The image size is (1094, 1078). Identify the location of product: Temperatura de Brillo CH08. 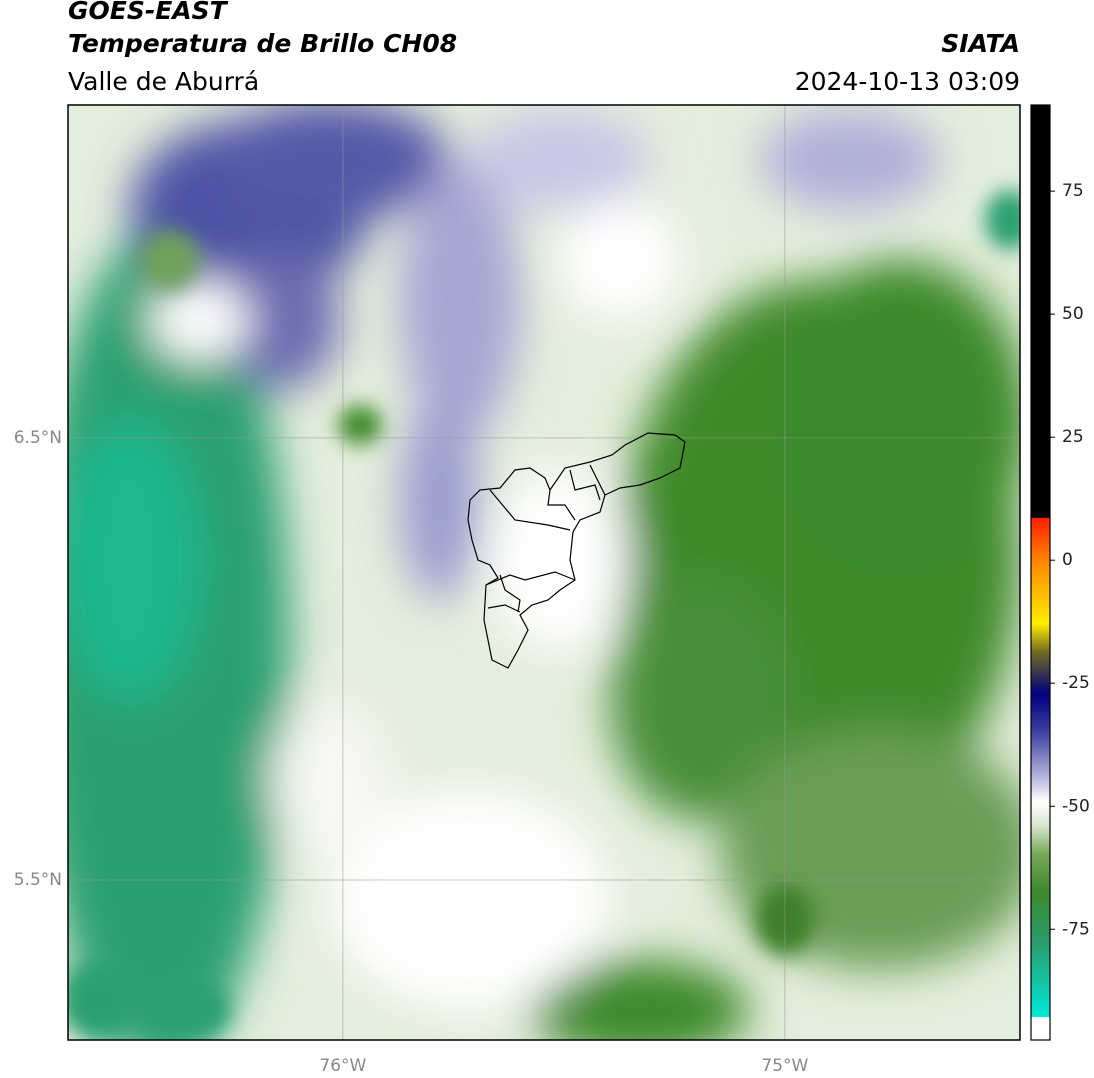
(262, 43).